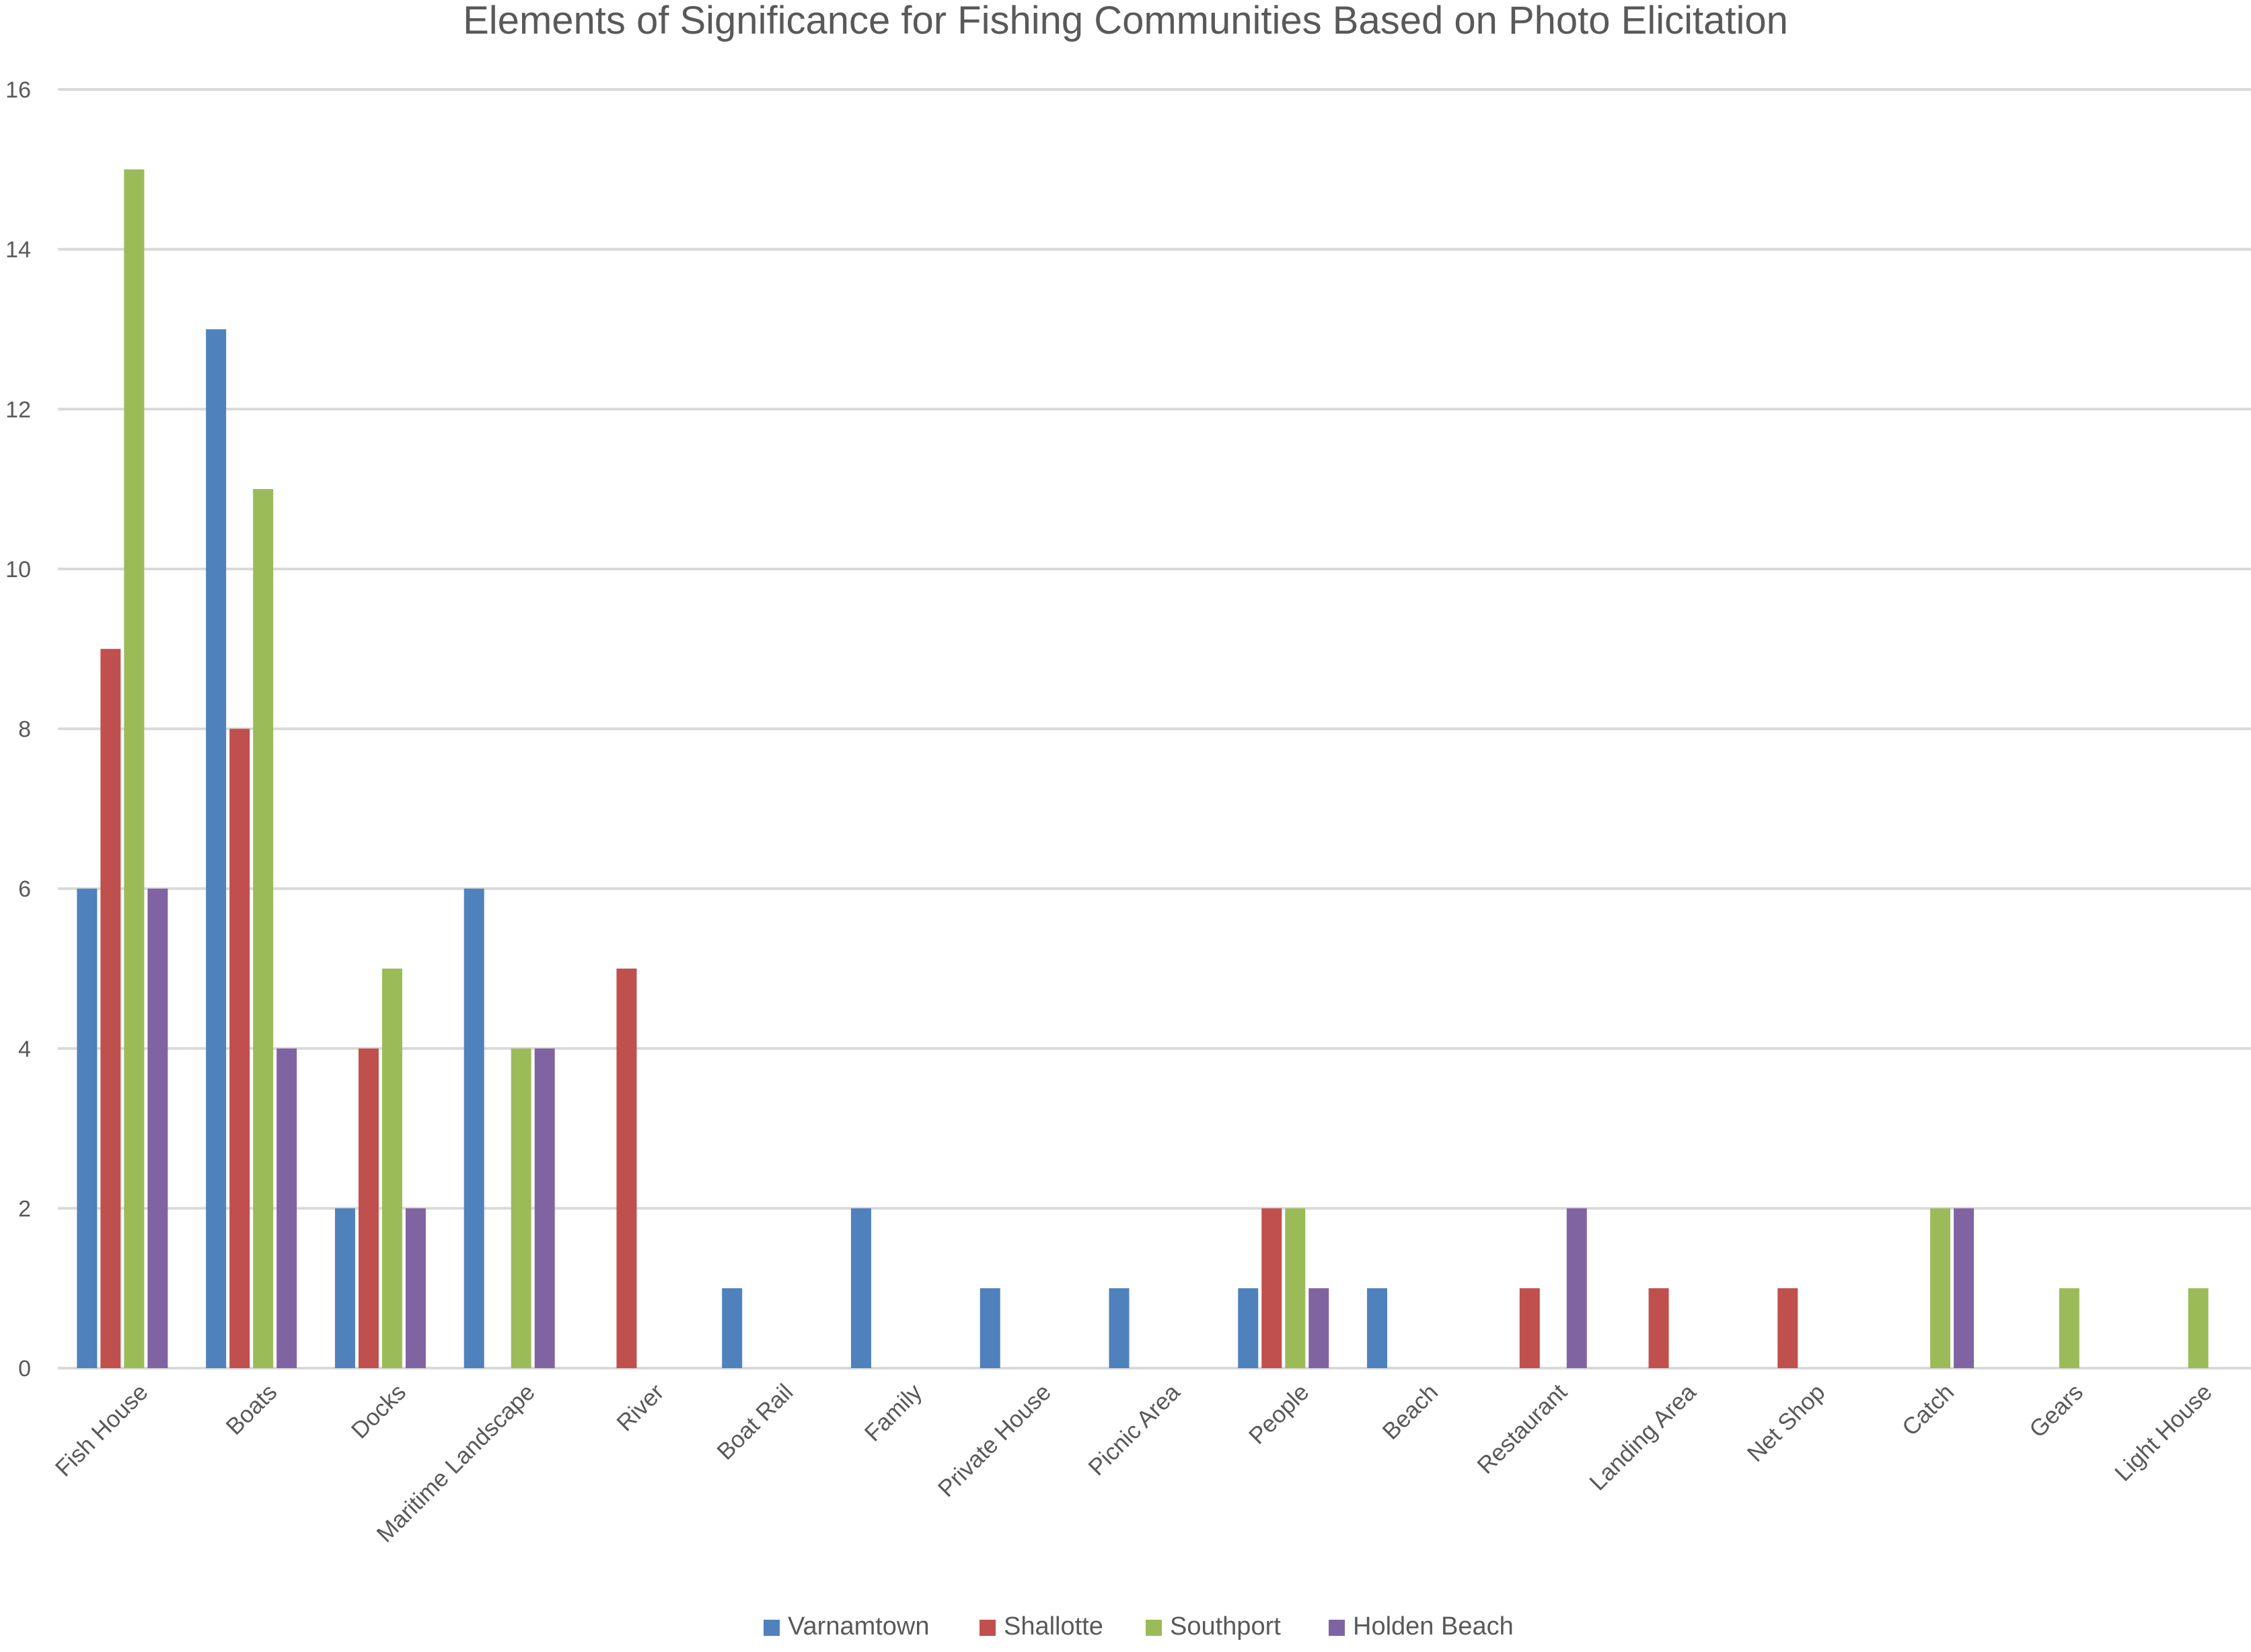  I want to click on y-tick-label: 16, so click(18, 90).